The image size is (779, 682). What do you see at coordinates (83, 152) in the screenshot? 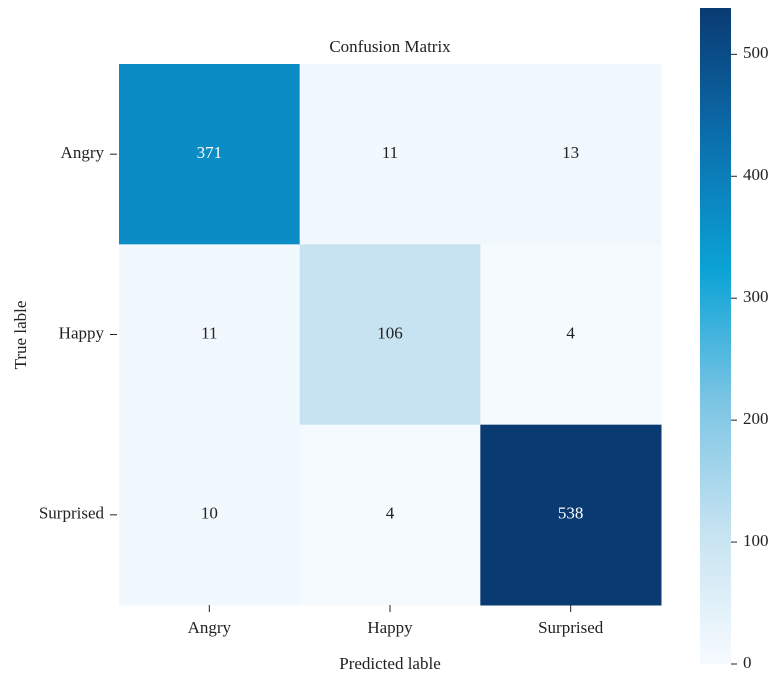
I see `y-tick-label: Angry` at bounding box center [83, 152].